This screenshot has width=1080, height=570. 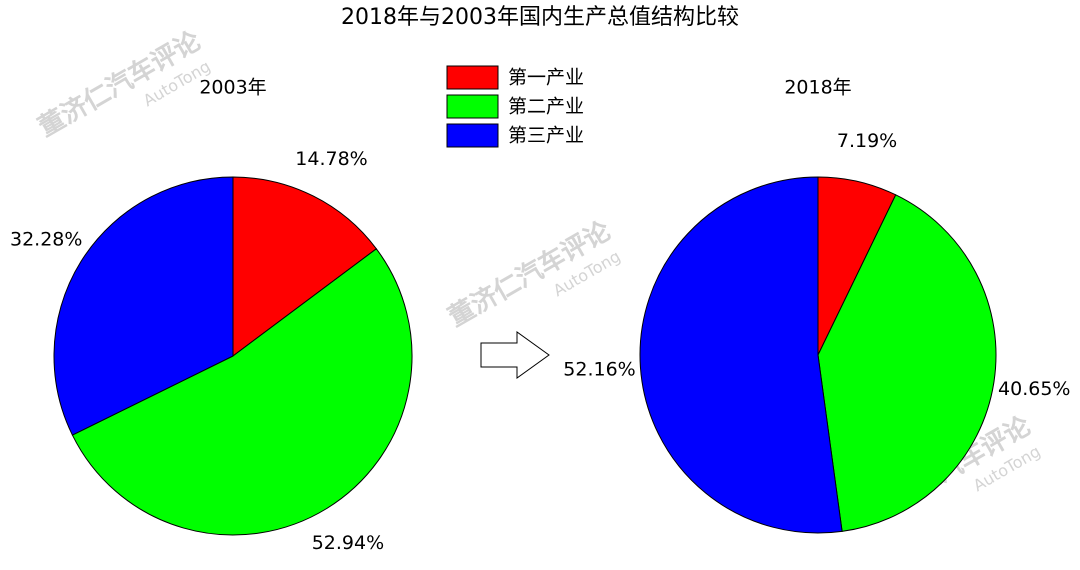 What do you see at coordinates (515, 355) in the screenshot?
I see `arrow` at bounding box center [515, 355].